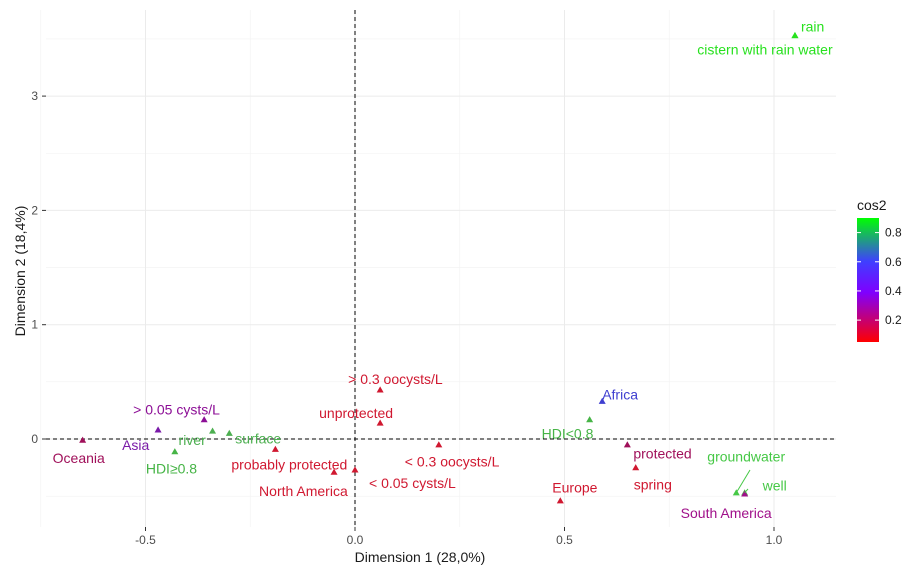 The height and width of the screenshot is (568, 907). Describe the element at coordinates (893, 233) in the screenshot. I see `legend-tick-label: 0.8` at that location.